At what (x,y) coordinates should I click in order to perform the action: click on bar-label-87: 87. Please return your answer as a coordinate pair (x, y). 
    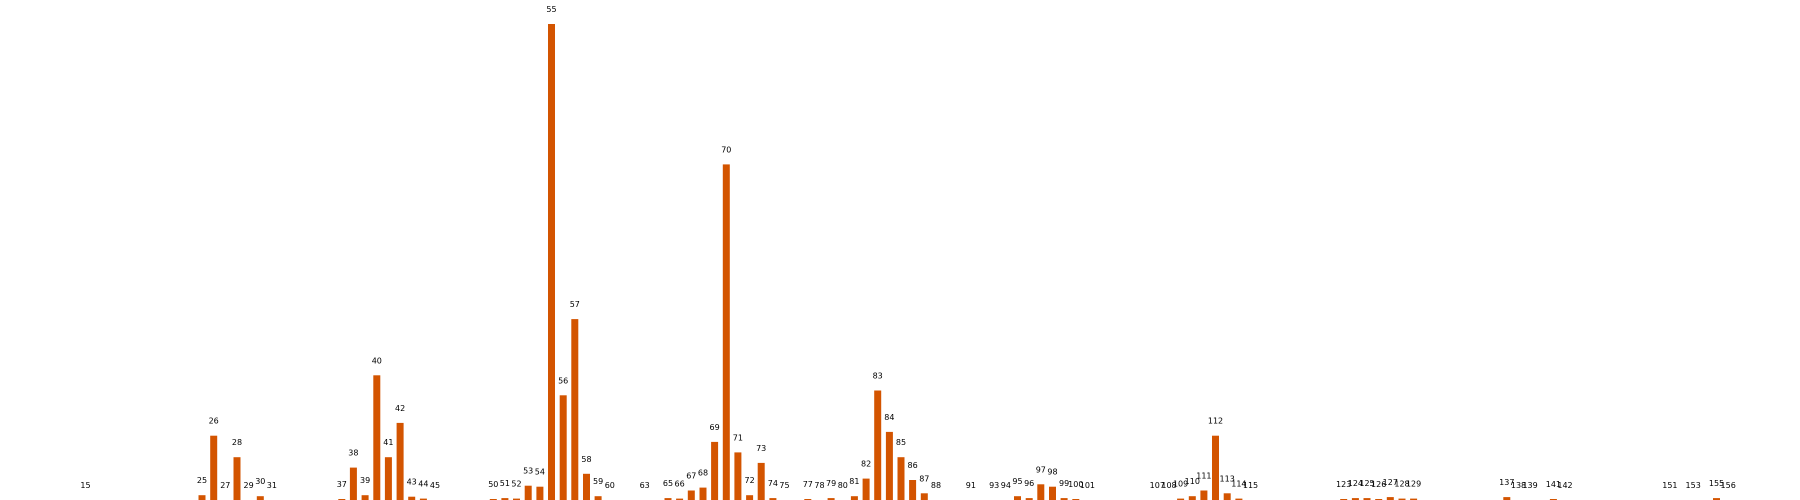
    Looking at the image, I should click on (924, 478).